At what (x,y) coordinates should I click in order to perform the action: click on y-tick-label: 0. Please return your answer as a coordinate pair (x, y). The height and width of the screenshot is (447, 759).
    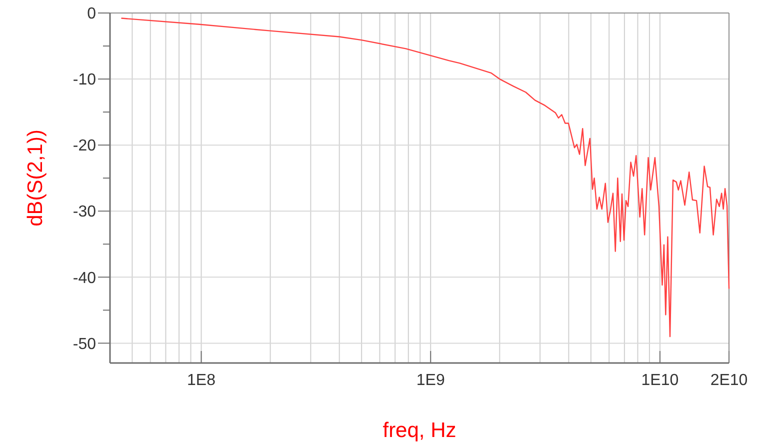
    Looking at the image, I should click on (91, 14).